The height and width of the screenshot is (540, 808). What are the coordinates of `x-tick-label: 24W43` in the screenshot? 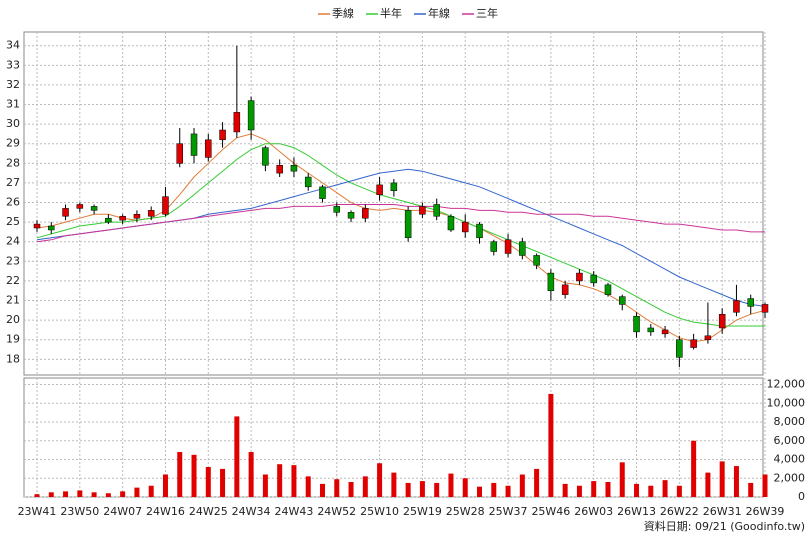 It's located at (294, 511).